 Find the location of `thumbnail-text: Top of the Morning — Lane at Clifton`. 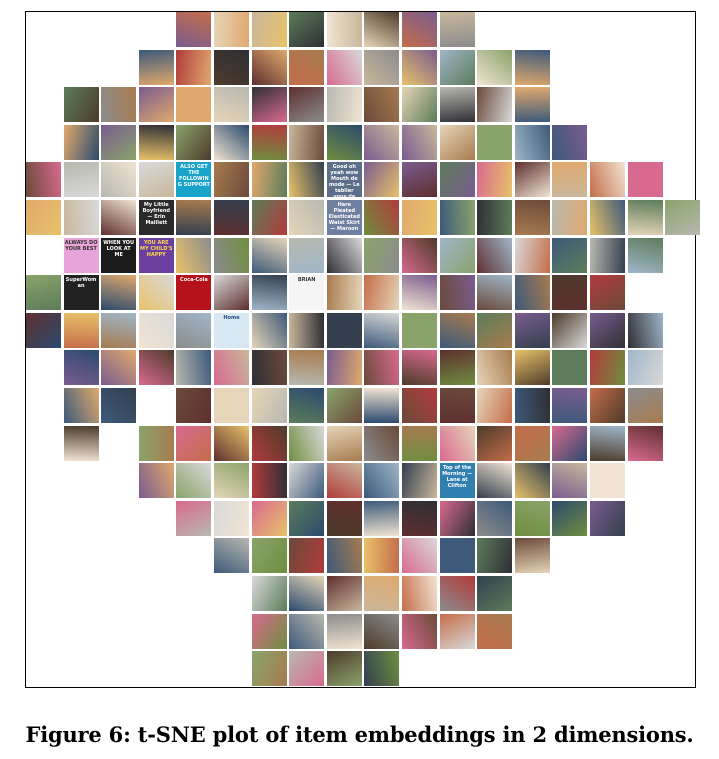

thumbnail-text: Top of the Morning — Lane at Clifton is located at coordinates (457, 477).